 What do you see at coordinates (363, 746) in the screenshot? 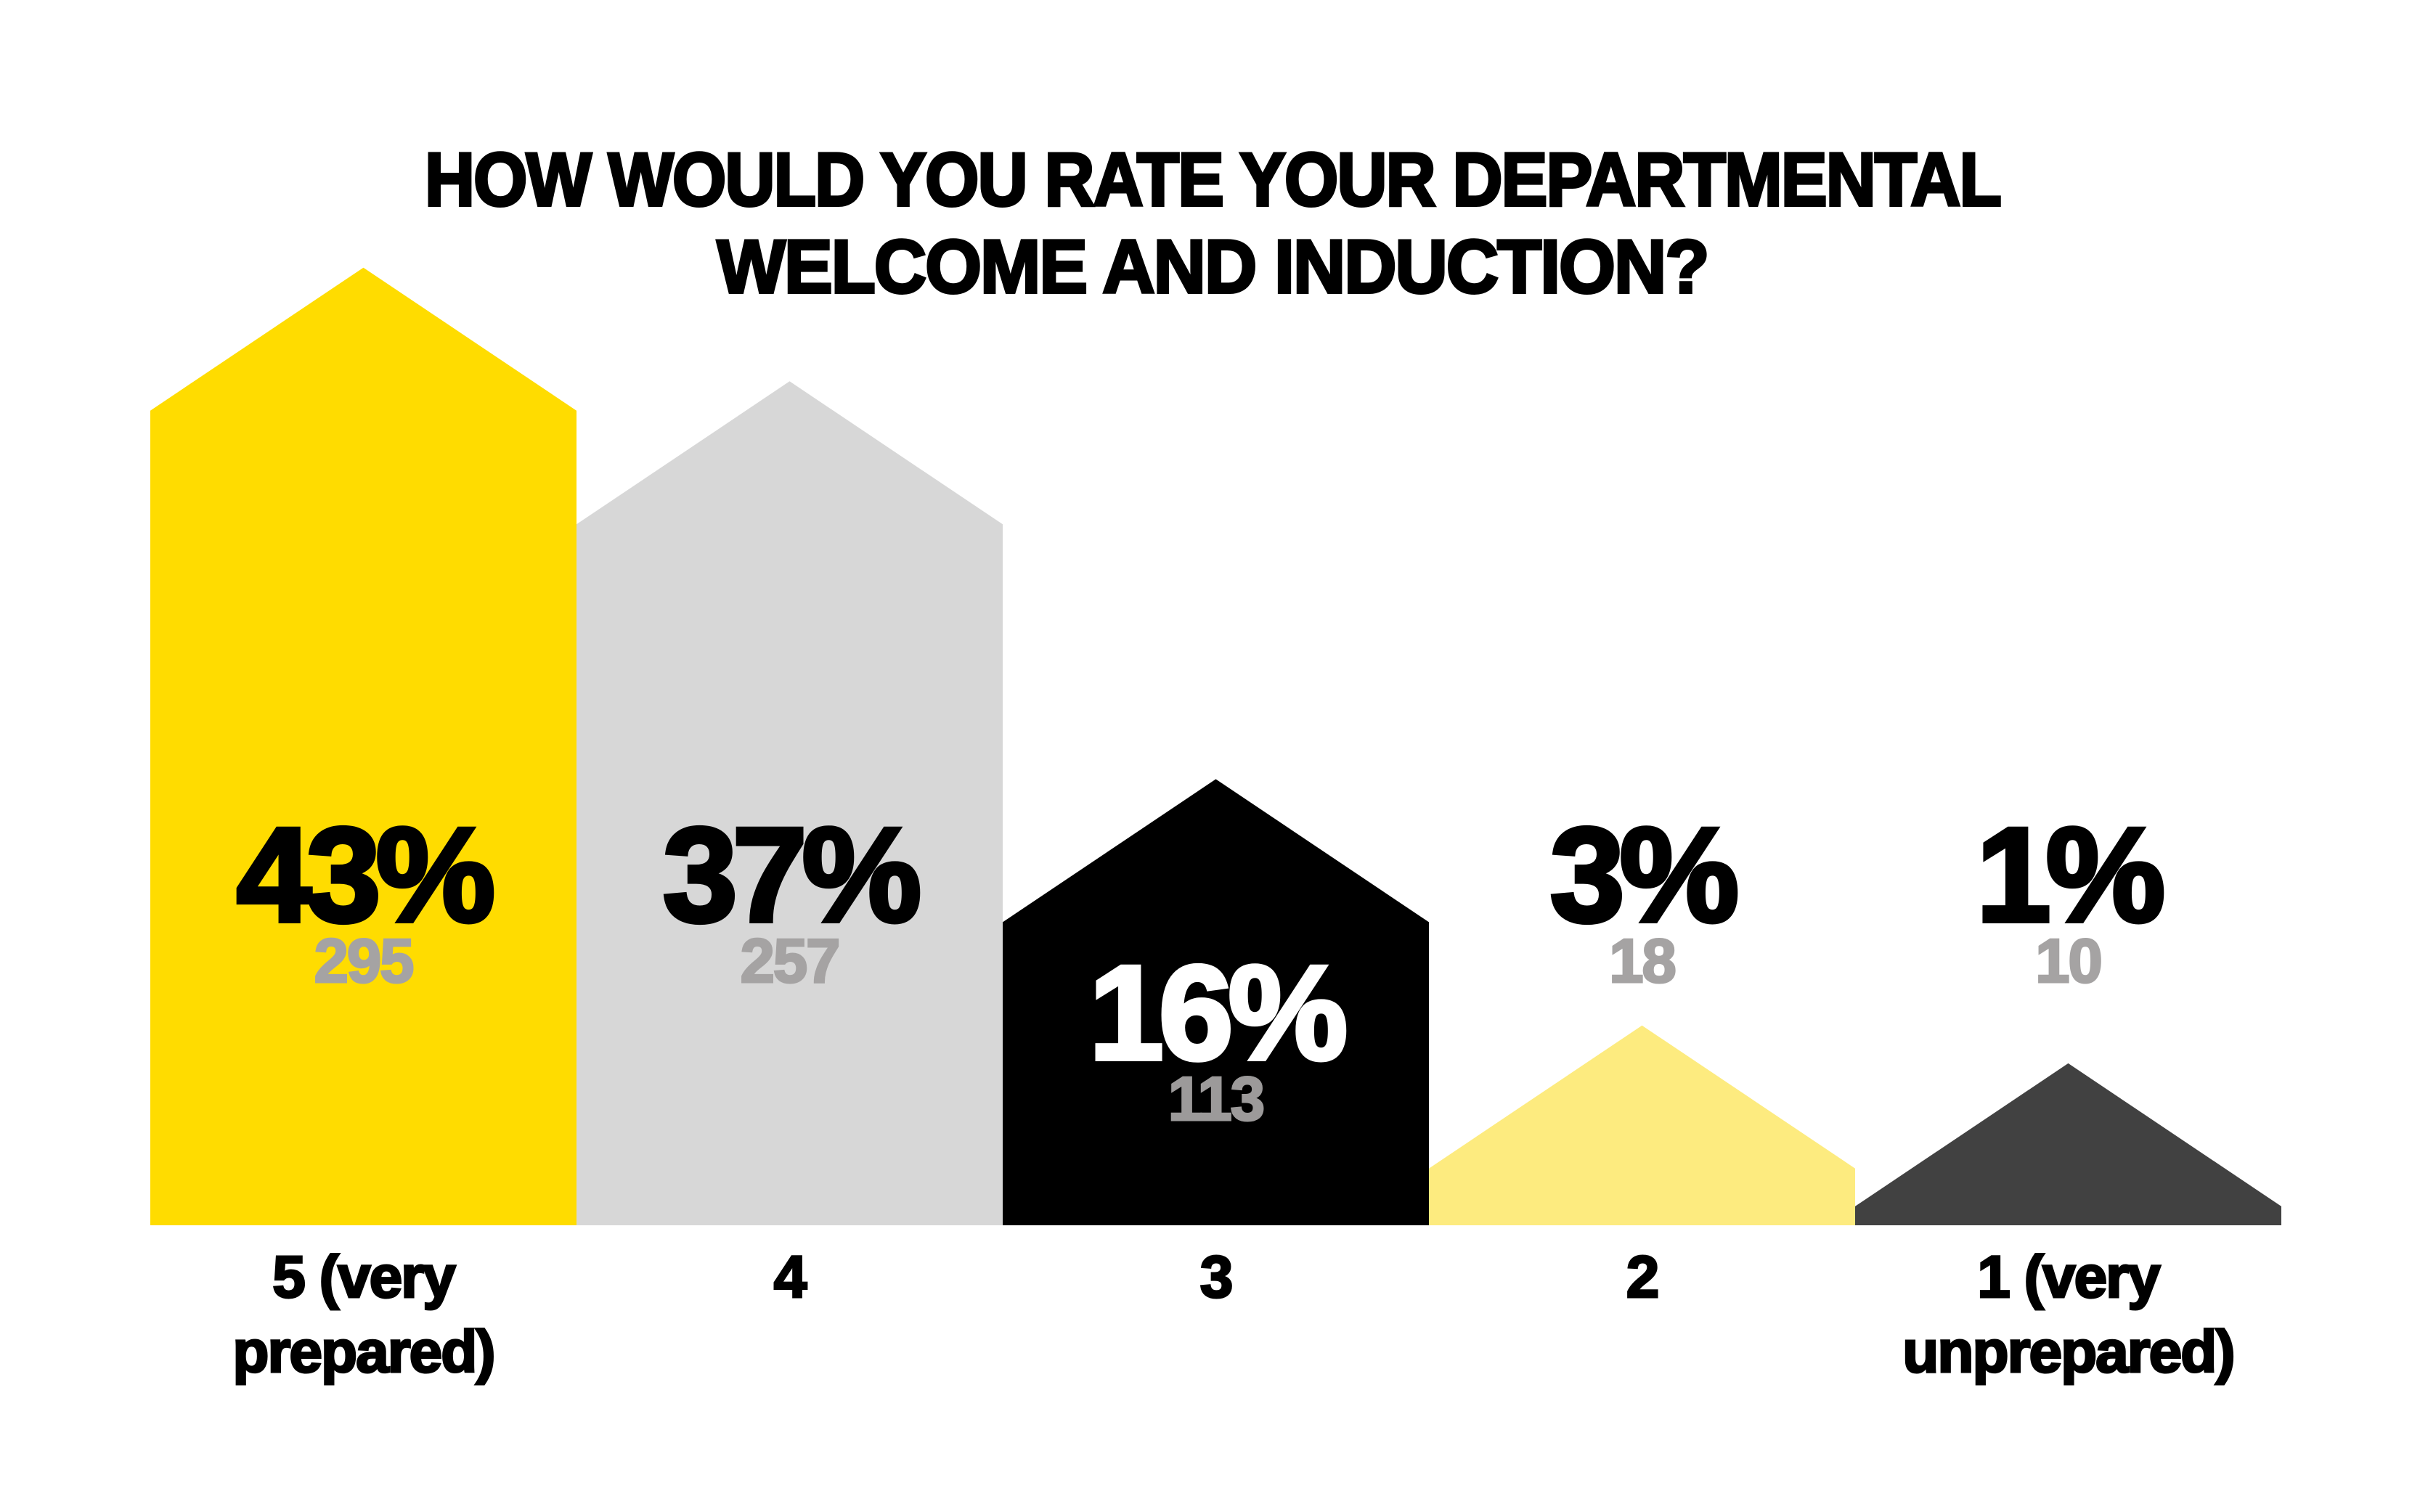
I see `bar-shape-5-very-prepared` at bounding box center [363, 746].